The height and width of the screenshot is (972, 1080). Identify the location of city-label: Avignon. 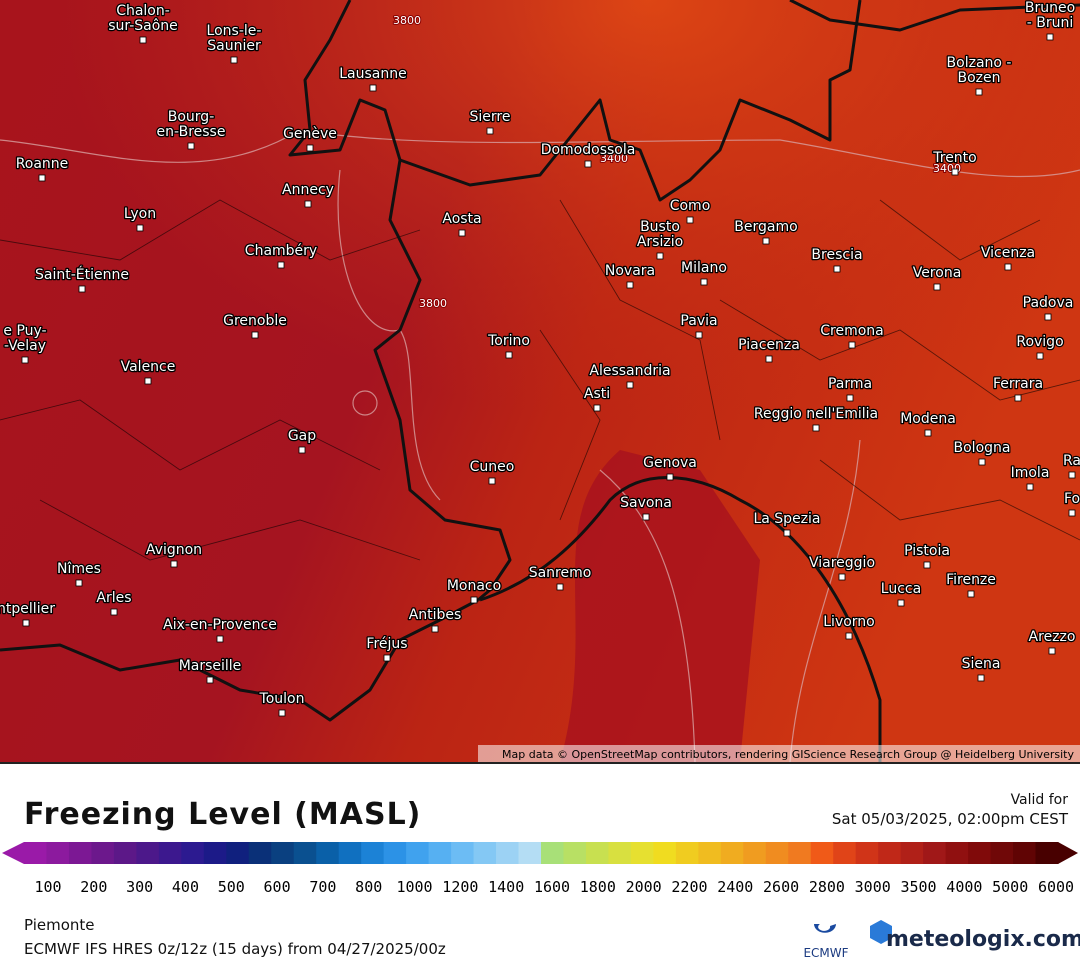
(174, 550).